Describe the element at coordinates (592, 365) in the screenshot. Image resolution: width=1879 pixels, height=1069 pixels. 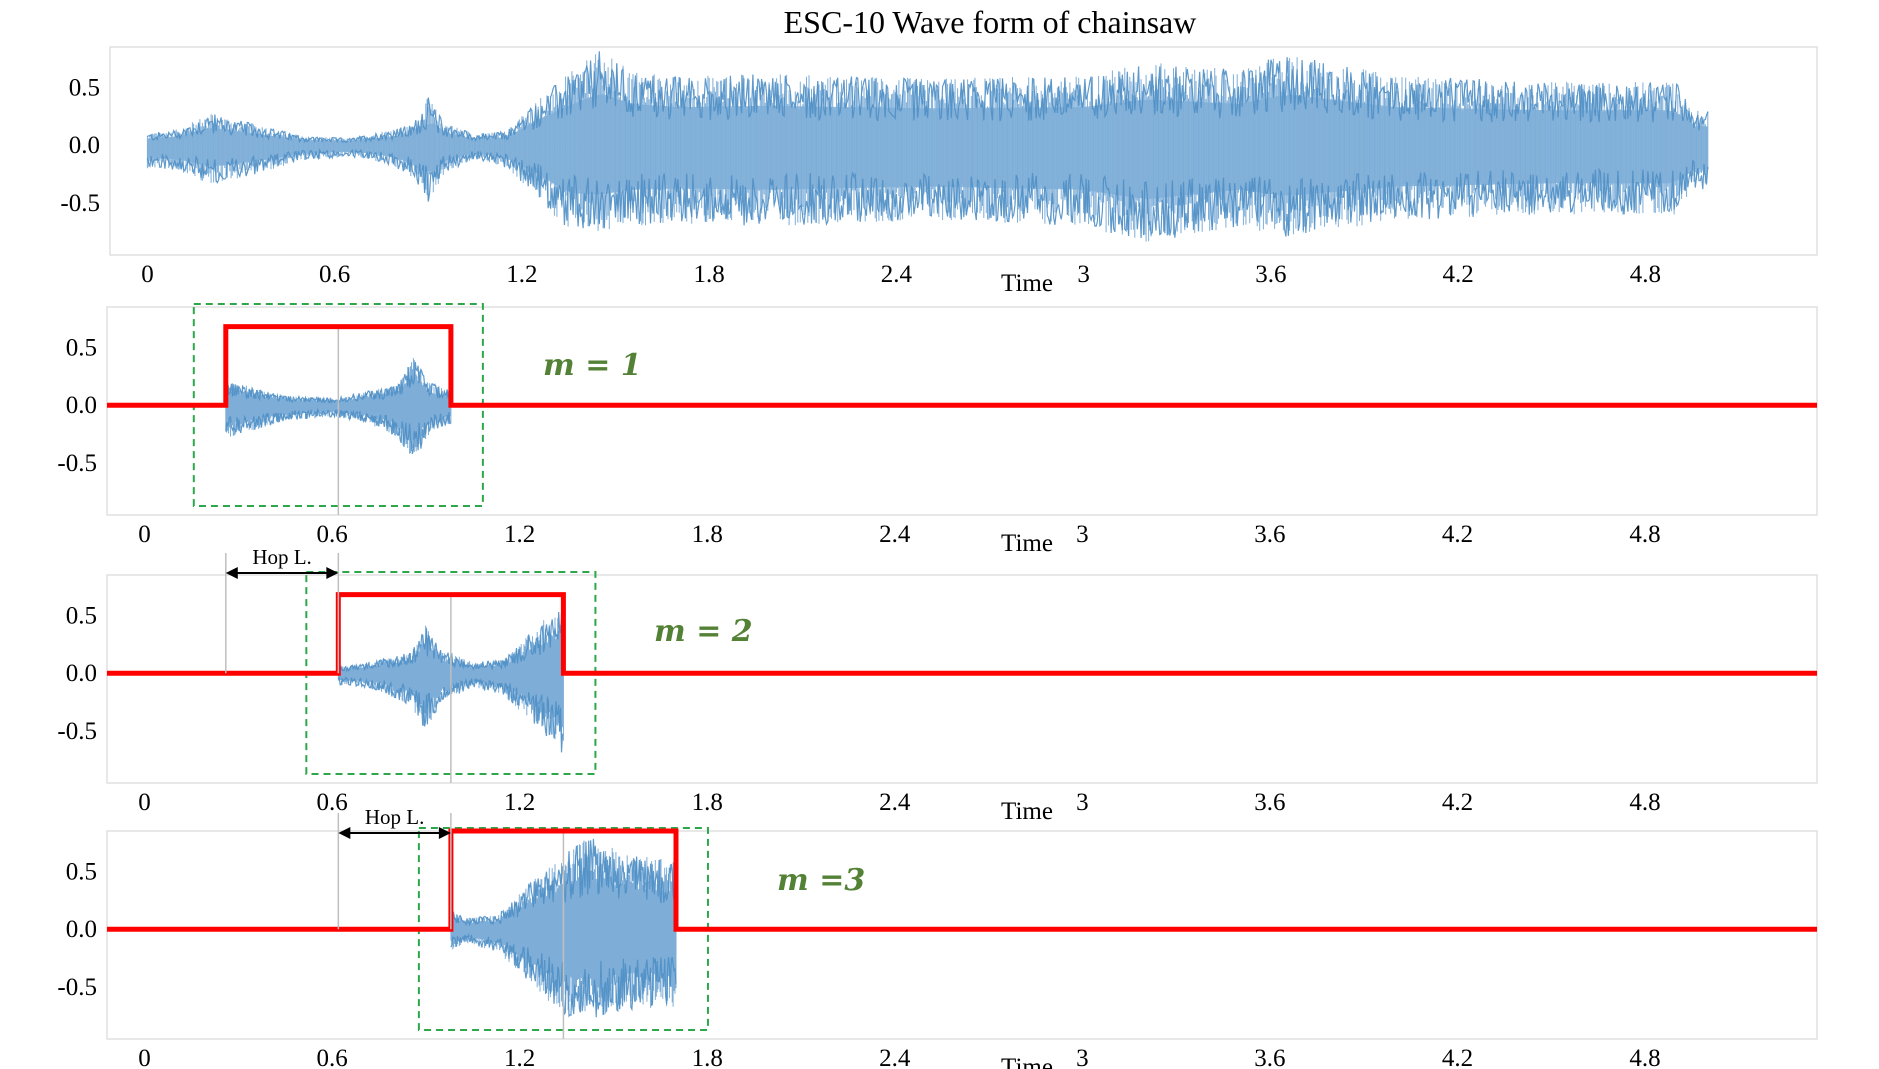
I see `frame-index-label: m = 1` at that location.